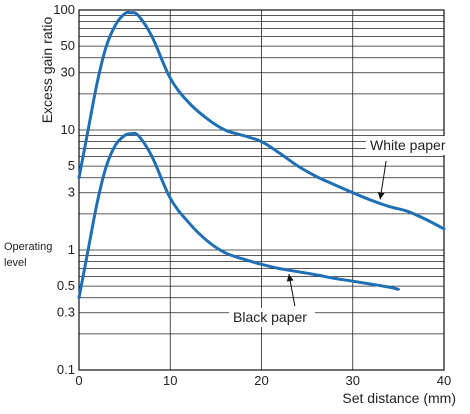 The width and height of the screenshot is (470, 414). I want to click on operating-level-label-line1: Operating, so click(28, 247).